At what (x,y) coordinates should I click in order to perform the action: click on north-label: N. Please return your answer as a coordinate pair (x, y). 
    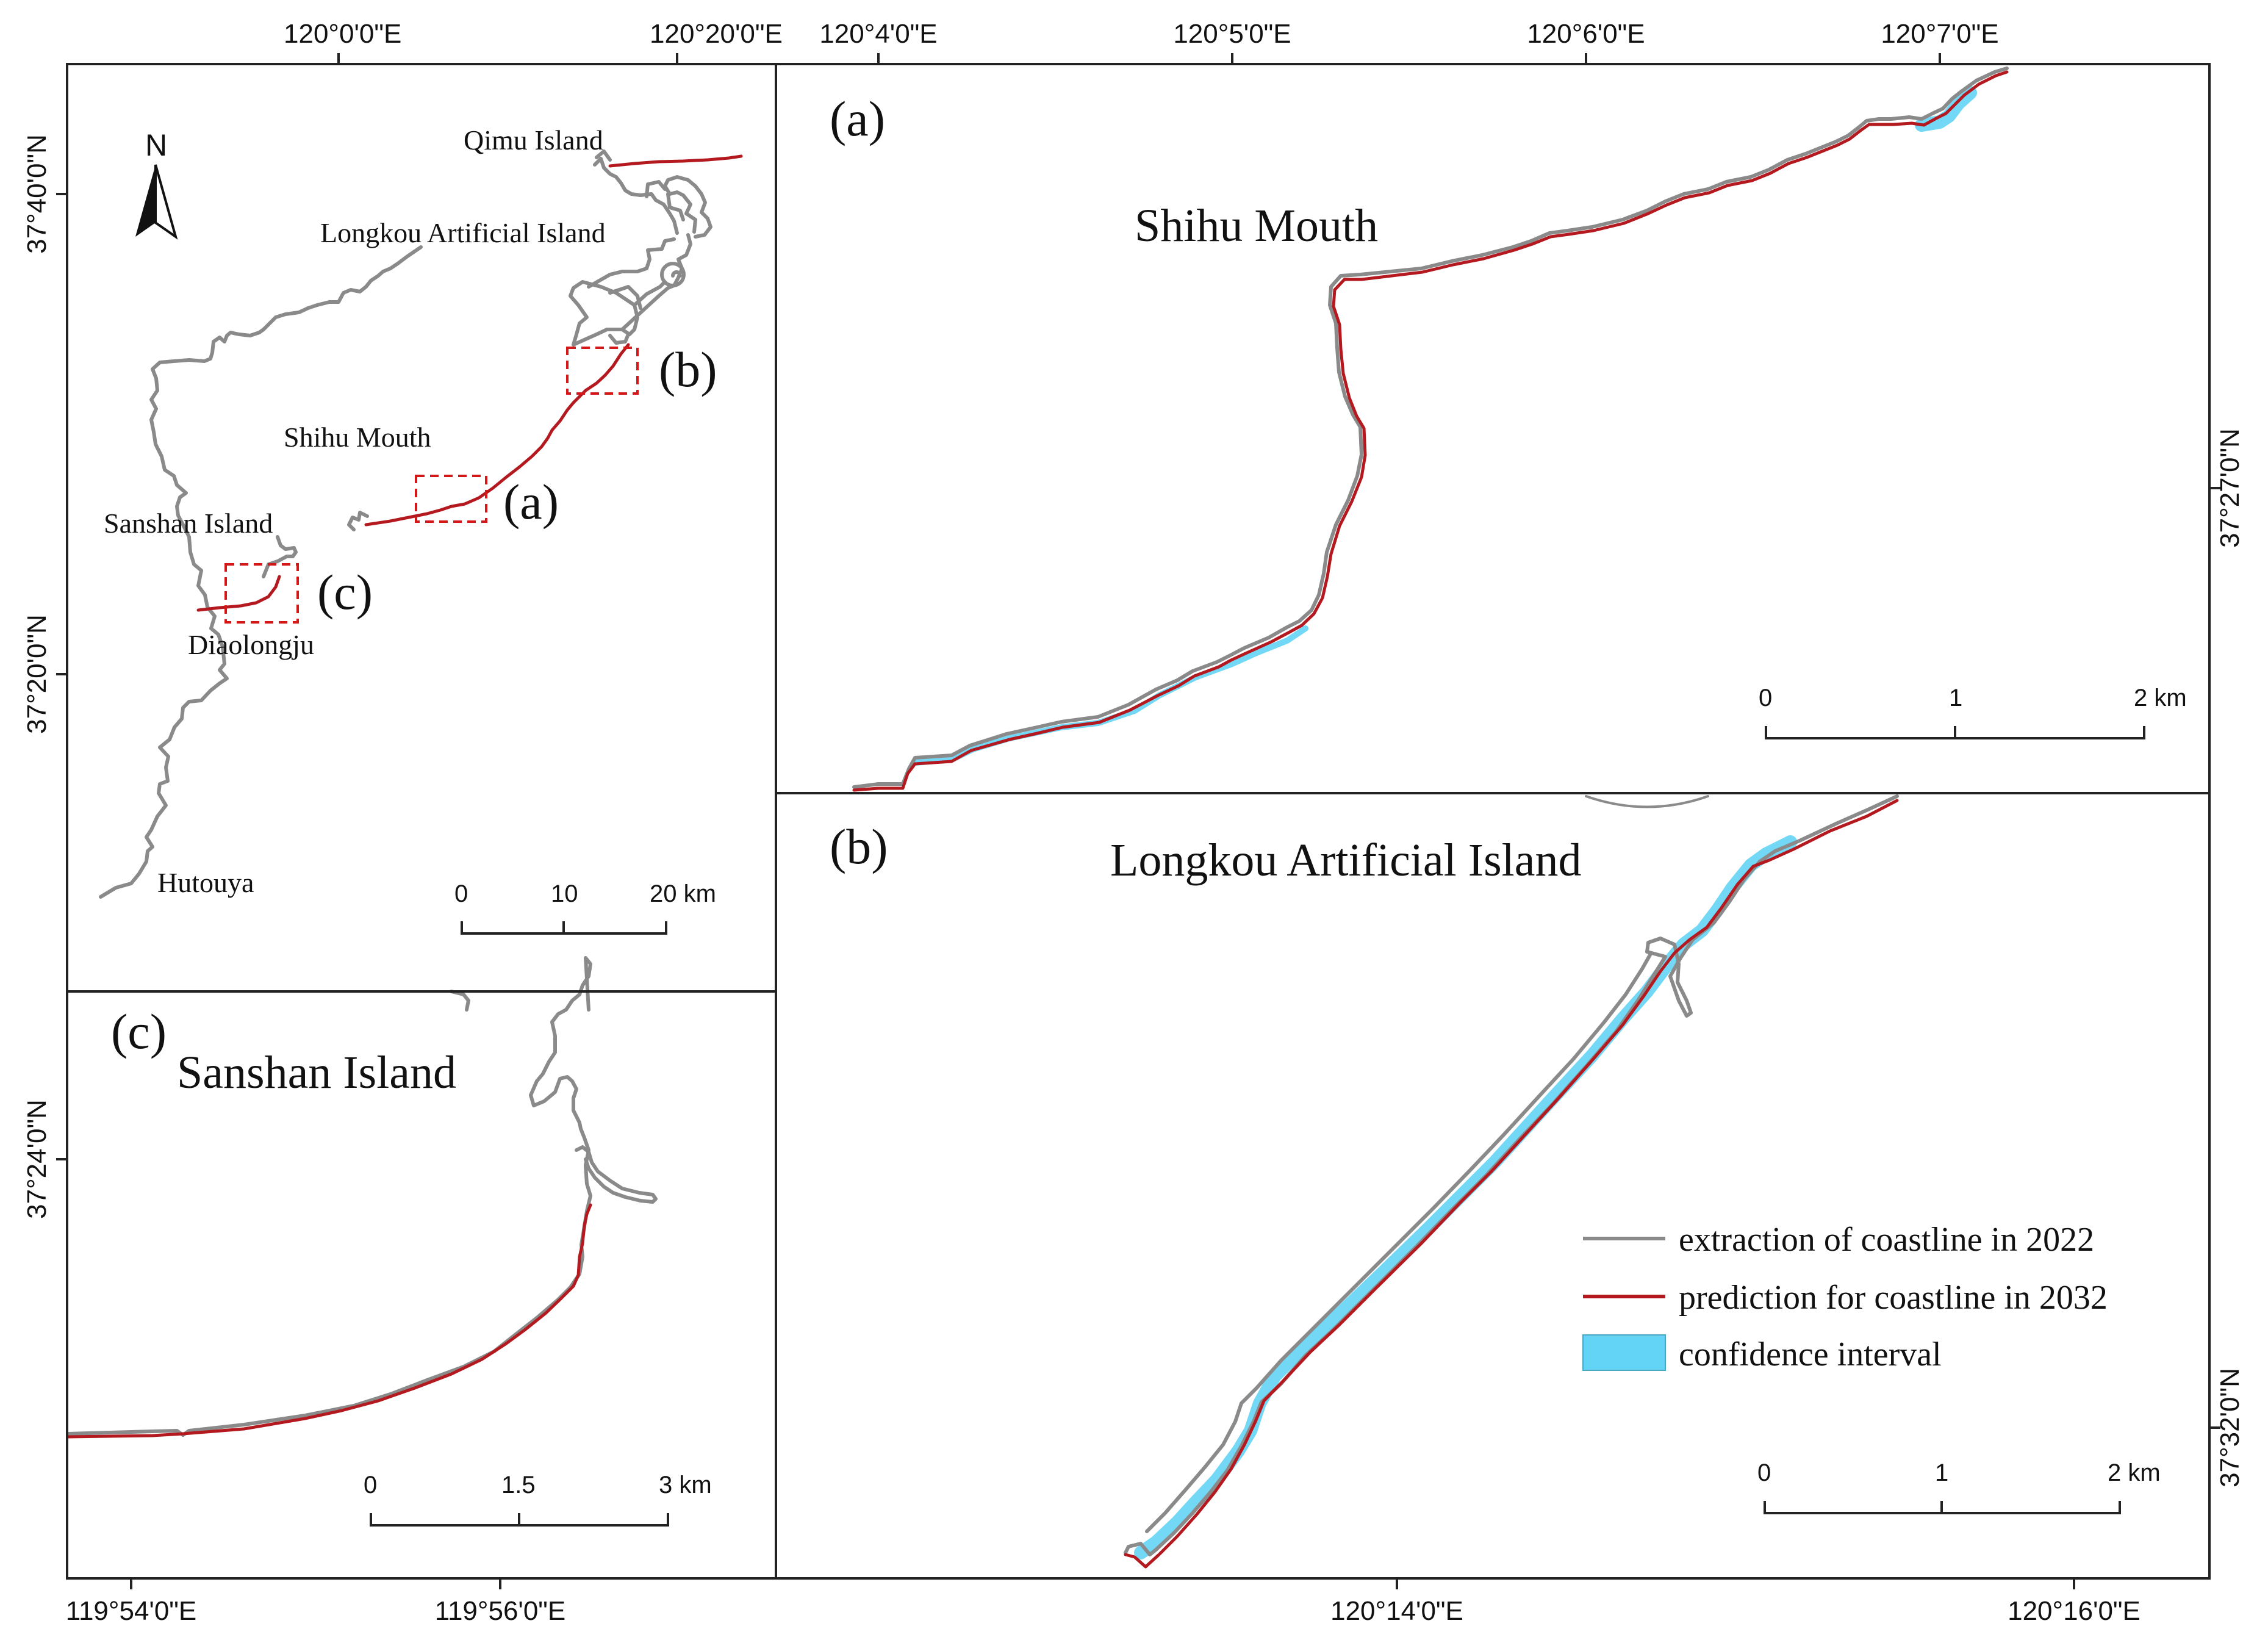
    Looking at the image, I should click on (156, 145).